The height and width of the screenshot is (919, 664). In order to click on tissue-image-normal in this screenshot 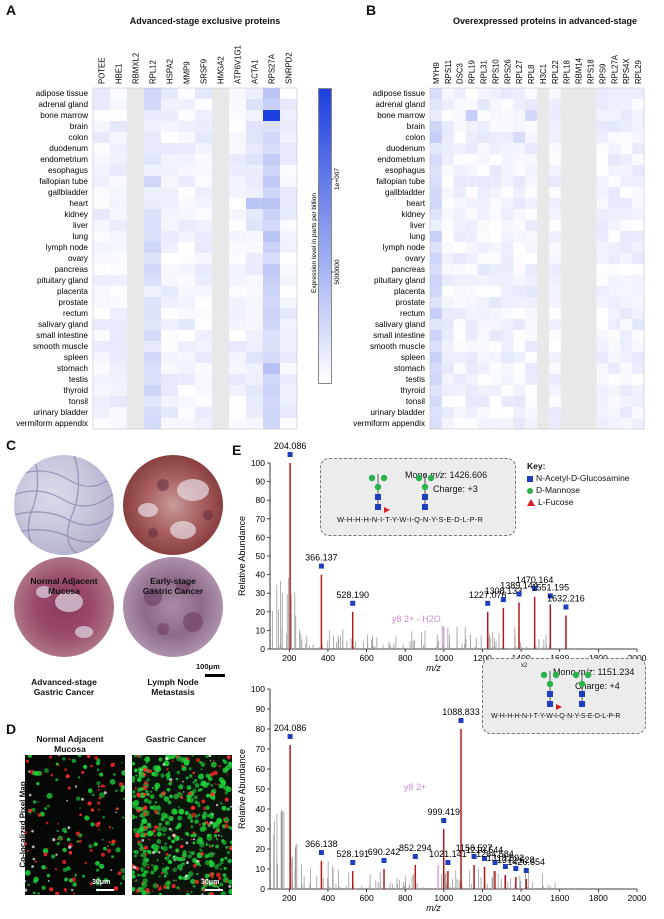, I will do `click(64, 505)`.